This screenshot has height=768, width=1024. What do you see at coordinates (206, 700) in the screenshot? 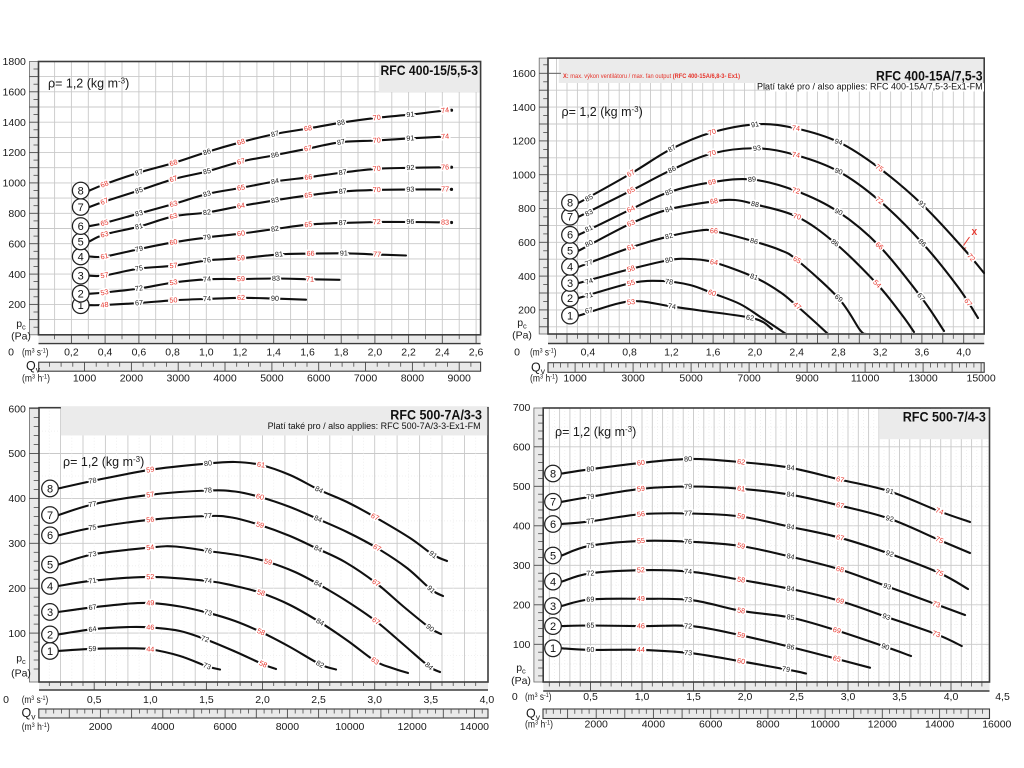
I see `svg-text: 1,5` at bounding box center [206, 700].